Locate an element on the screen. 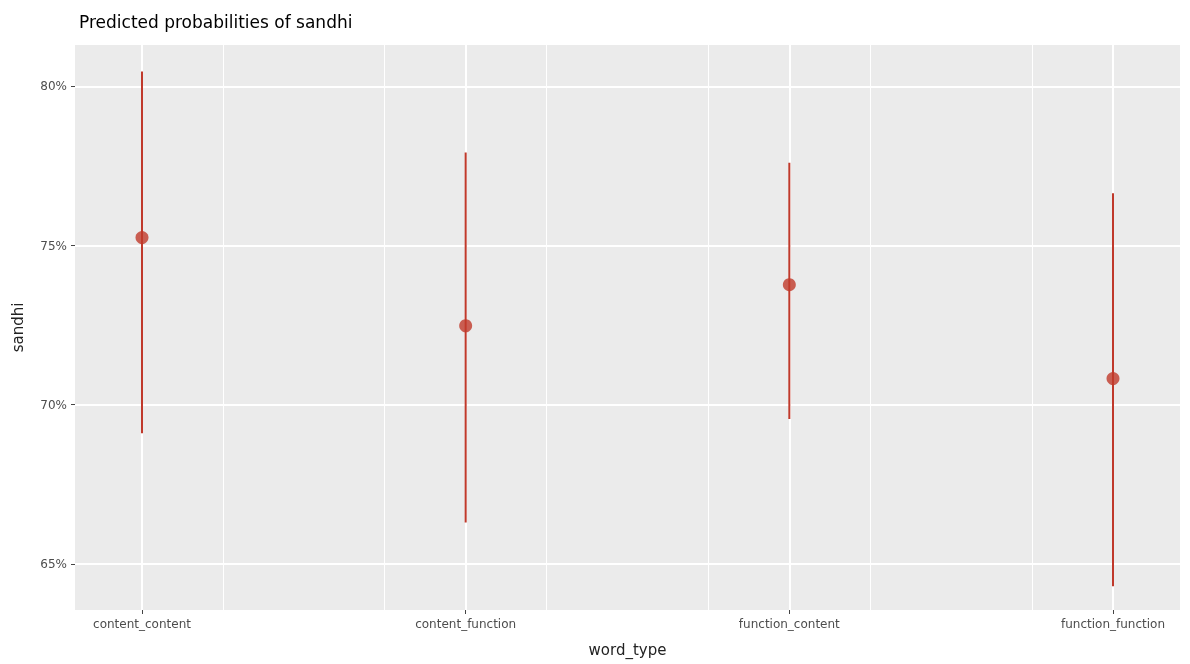 Image resolution: width=1190 pixels, height=664 pixels. y-axis-title: sandhi is located at coordinates (17, 327).